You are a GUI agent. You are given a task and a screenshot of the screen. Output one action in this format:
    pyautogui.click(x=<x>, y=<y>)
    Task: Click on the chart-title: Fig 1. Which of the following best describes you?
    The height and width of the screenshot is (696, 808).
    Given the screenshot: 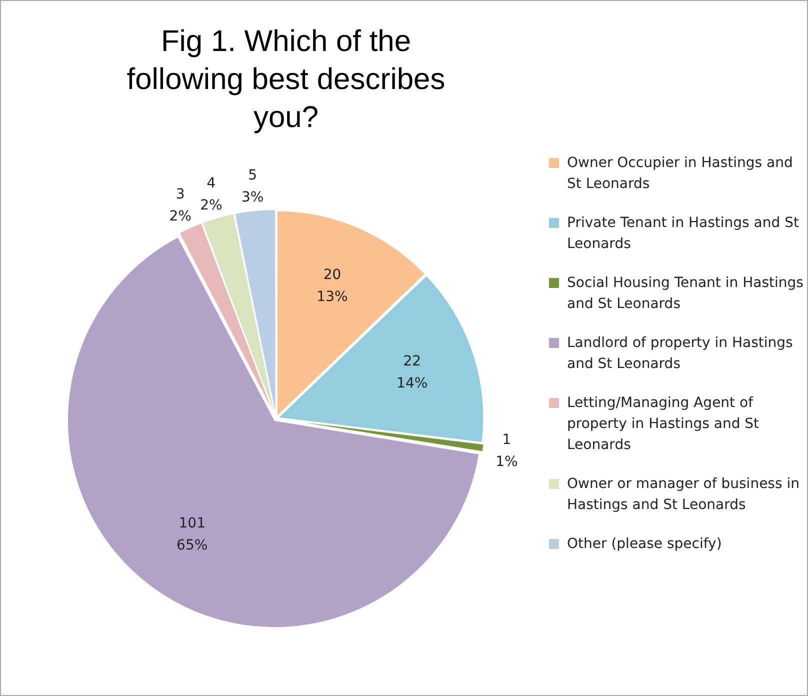 What is the action you would take?
    pyautogui.click(x=286, y=80)
    